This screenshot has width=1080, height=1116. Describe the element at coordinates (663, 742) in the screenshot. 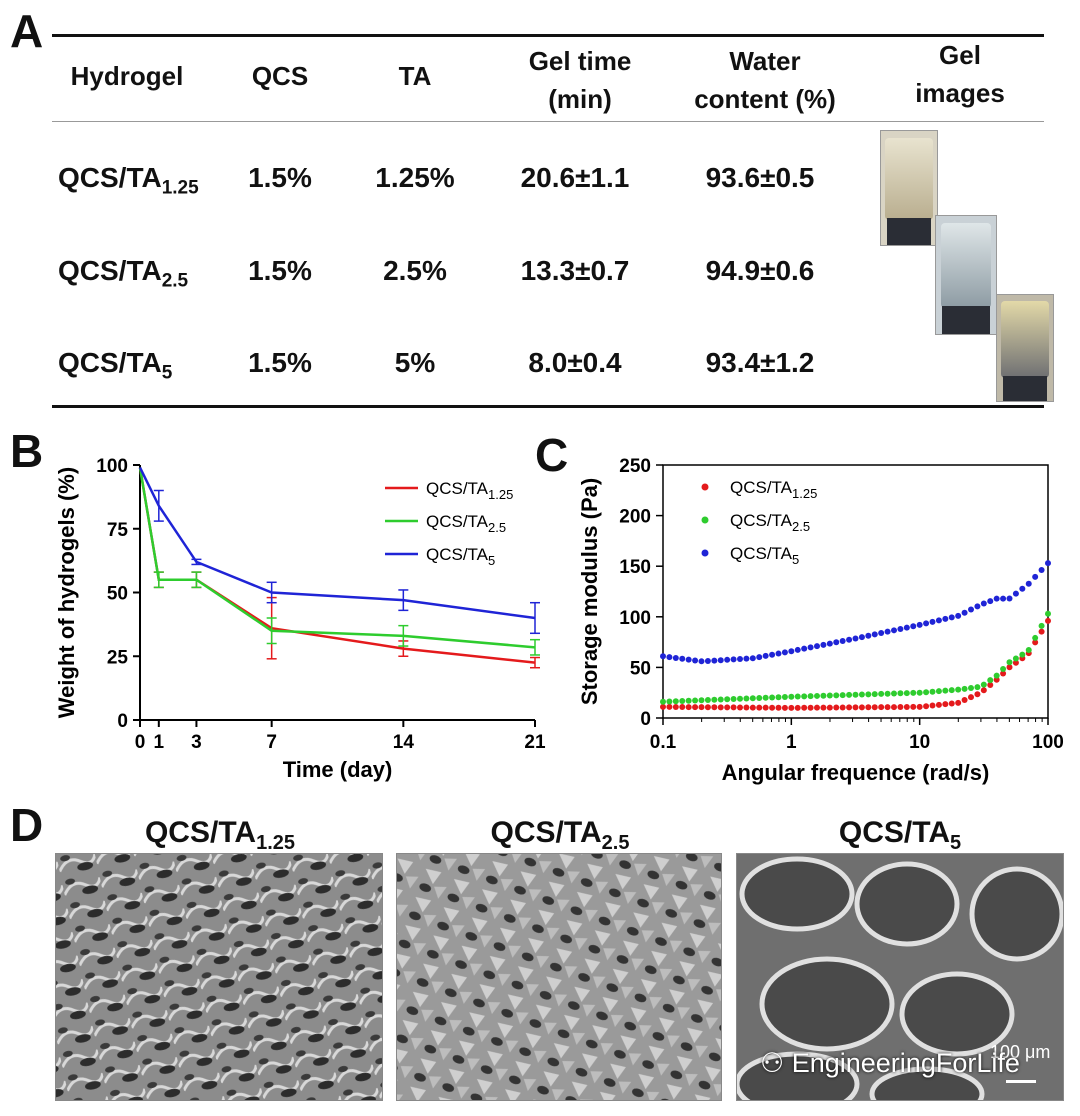

I see `x-tick-label: 0.1` at that location.